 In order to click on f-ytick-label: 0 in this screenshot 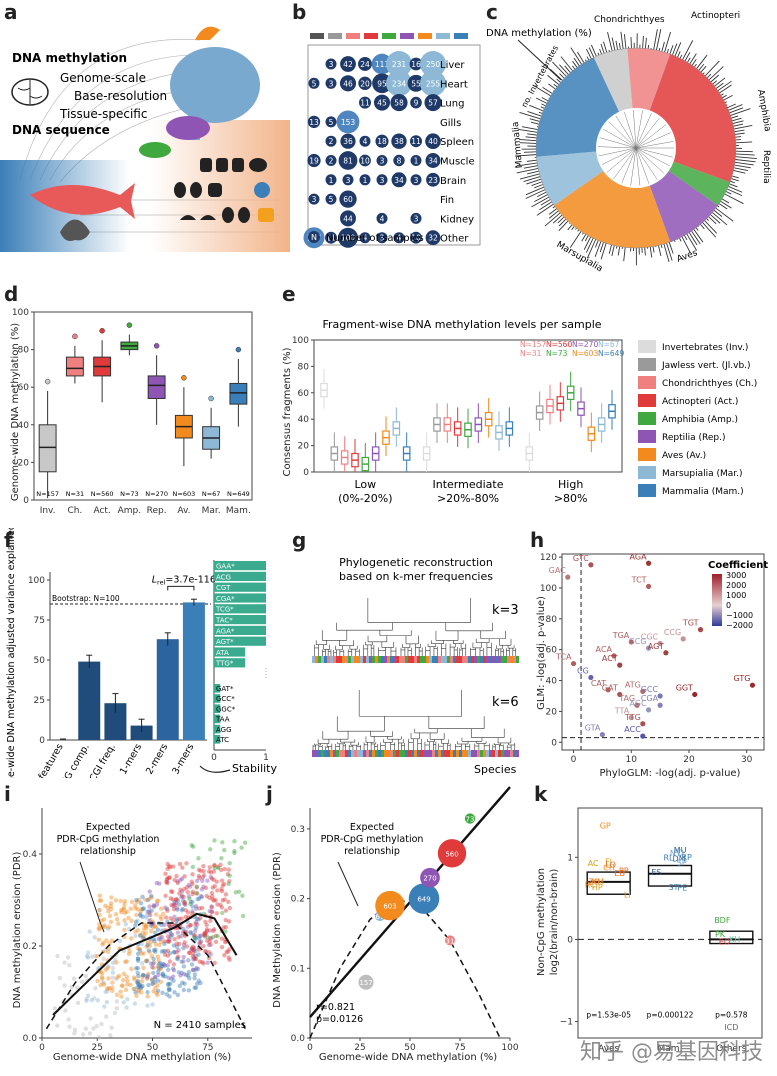, I will do `click(42, 741)`.